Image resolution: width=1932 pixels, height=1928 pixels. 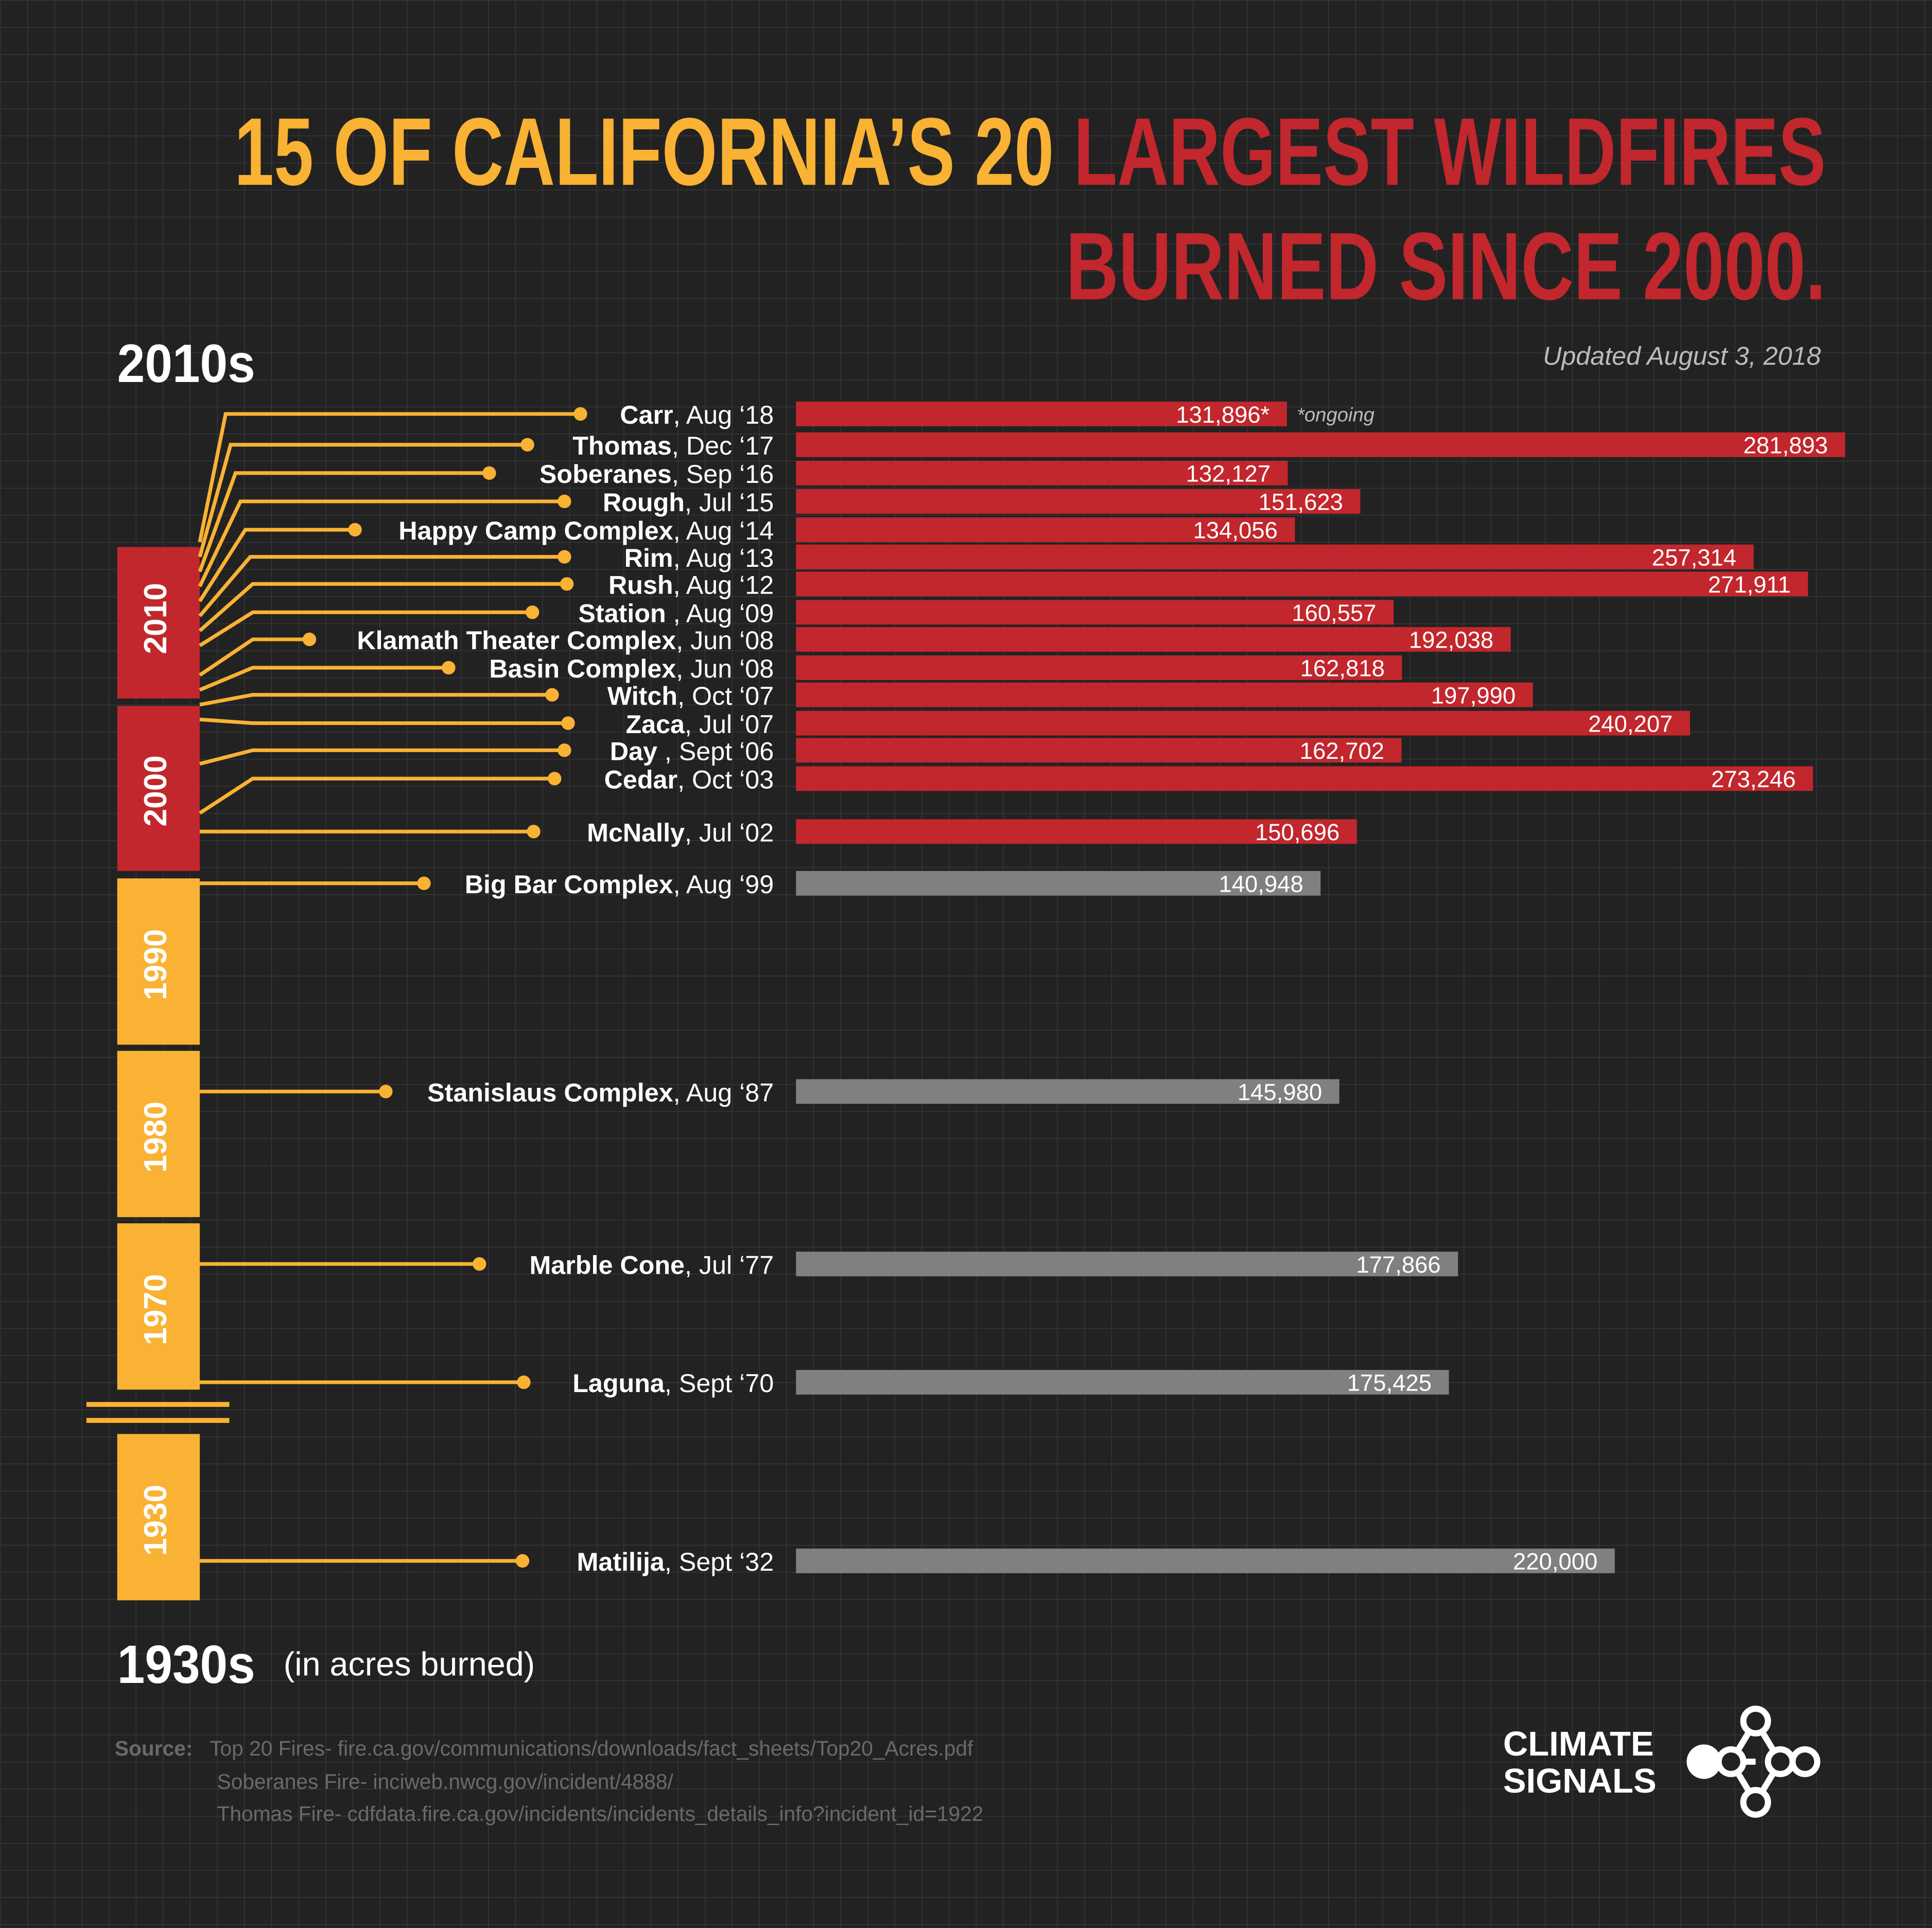 I want to click on fire-date: , Jul ‘07, so click(x=729, y=724).